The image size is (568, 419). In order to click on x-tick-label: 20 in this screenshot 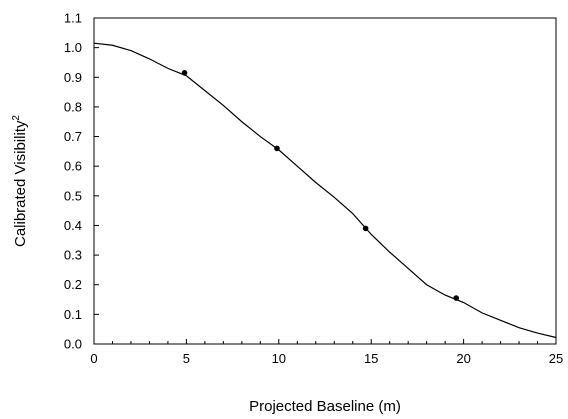, I will do `click(463, 358)`.